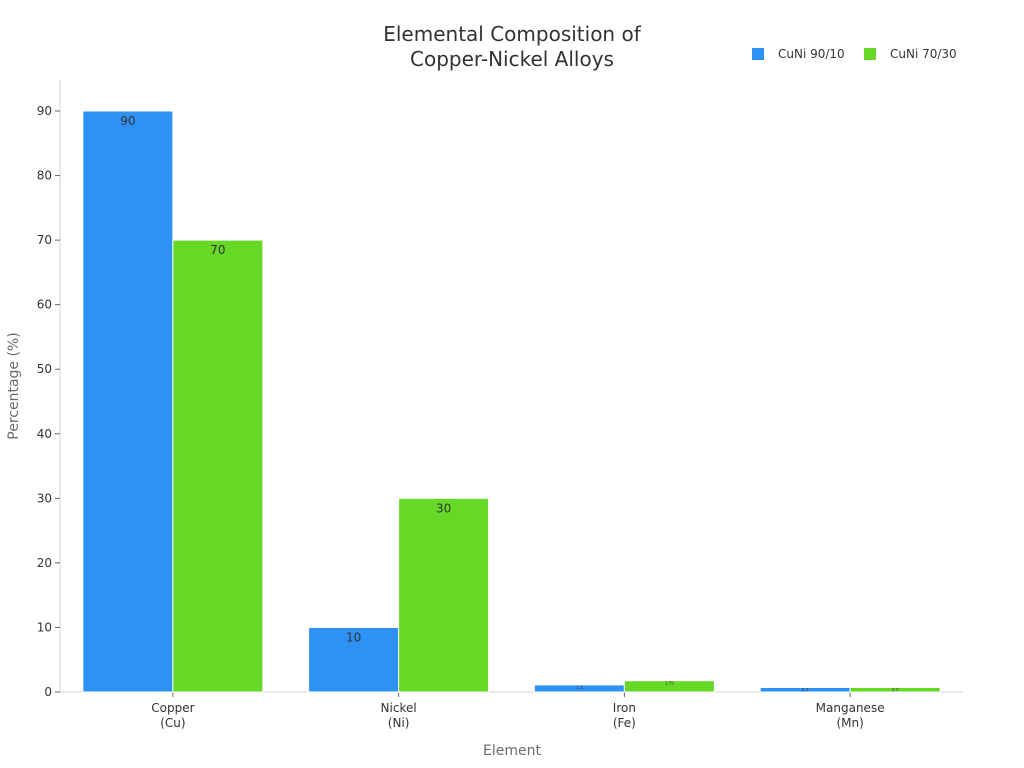 The image size is (1024, 768). What do you see at coordinates (850, 708) in the screenshot?
I see `x-tick-label: Manganese` at bounding box center [850, 708].